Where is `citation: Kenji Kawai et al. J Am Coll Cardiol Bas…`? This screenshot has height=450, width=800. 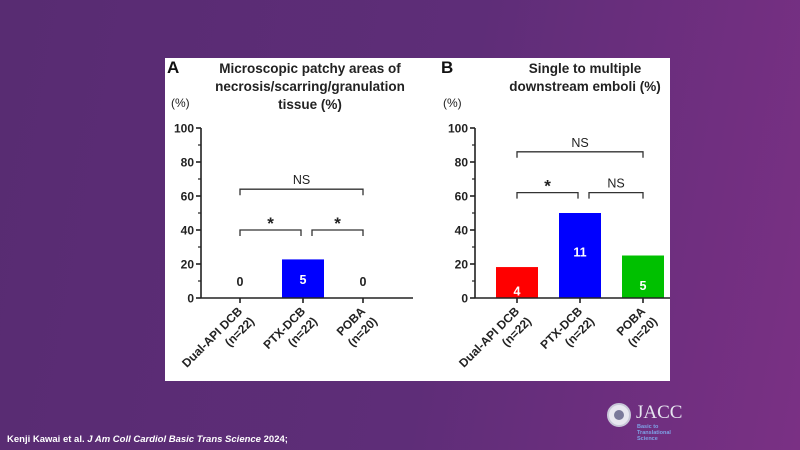
citation: Kenji Kawai et al. J Am Coll Cardiol Bas… is located at coordinates (147, 439).